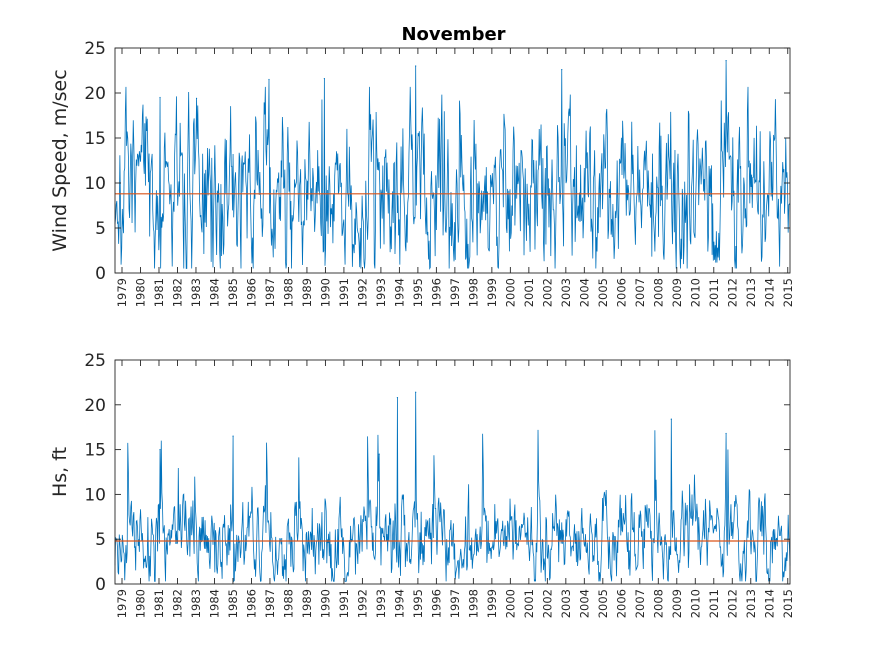 The width and height of the screenshot is (875, 656). Describe the element at coordinates (418, 292) in the screenshot. I see `x-tick-label: 1995` at that location.